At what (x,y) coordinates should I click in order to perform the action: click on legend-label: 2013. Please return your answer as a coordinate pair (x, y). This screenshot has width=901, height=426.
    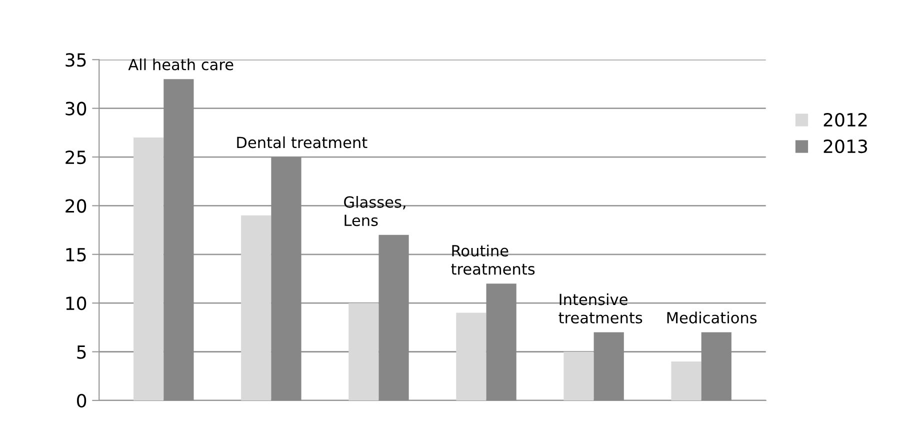
    Looking at the image, I should click on (846, 146).